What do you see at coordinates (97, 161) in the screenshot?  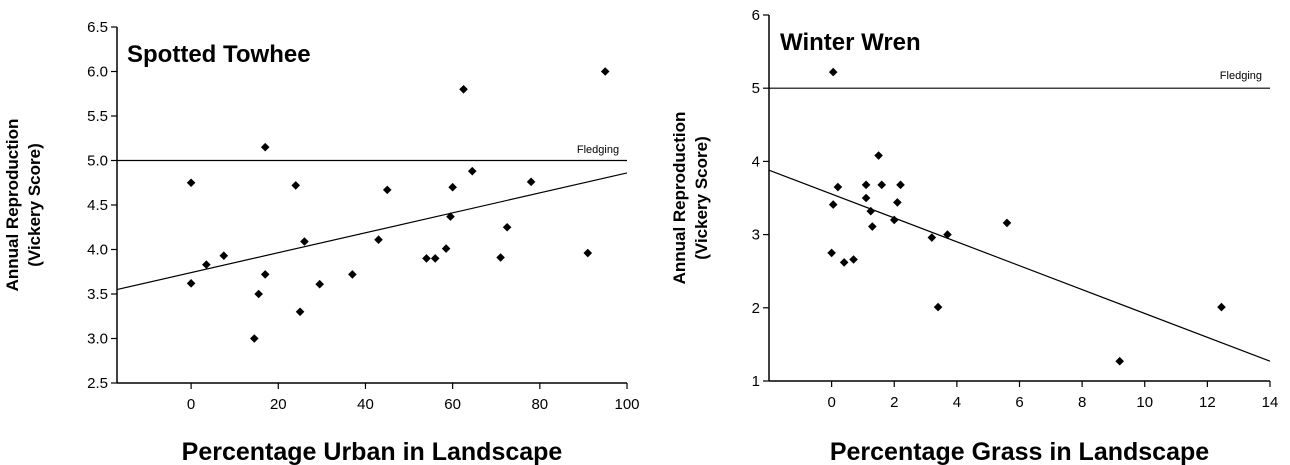 I see `y-tick-label: 5.0` at bounding box center [97, 161].